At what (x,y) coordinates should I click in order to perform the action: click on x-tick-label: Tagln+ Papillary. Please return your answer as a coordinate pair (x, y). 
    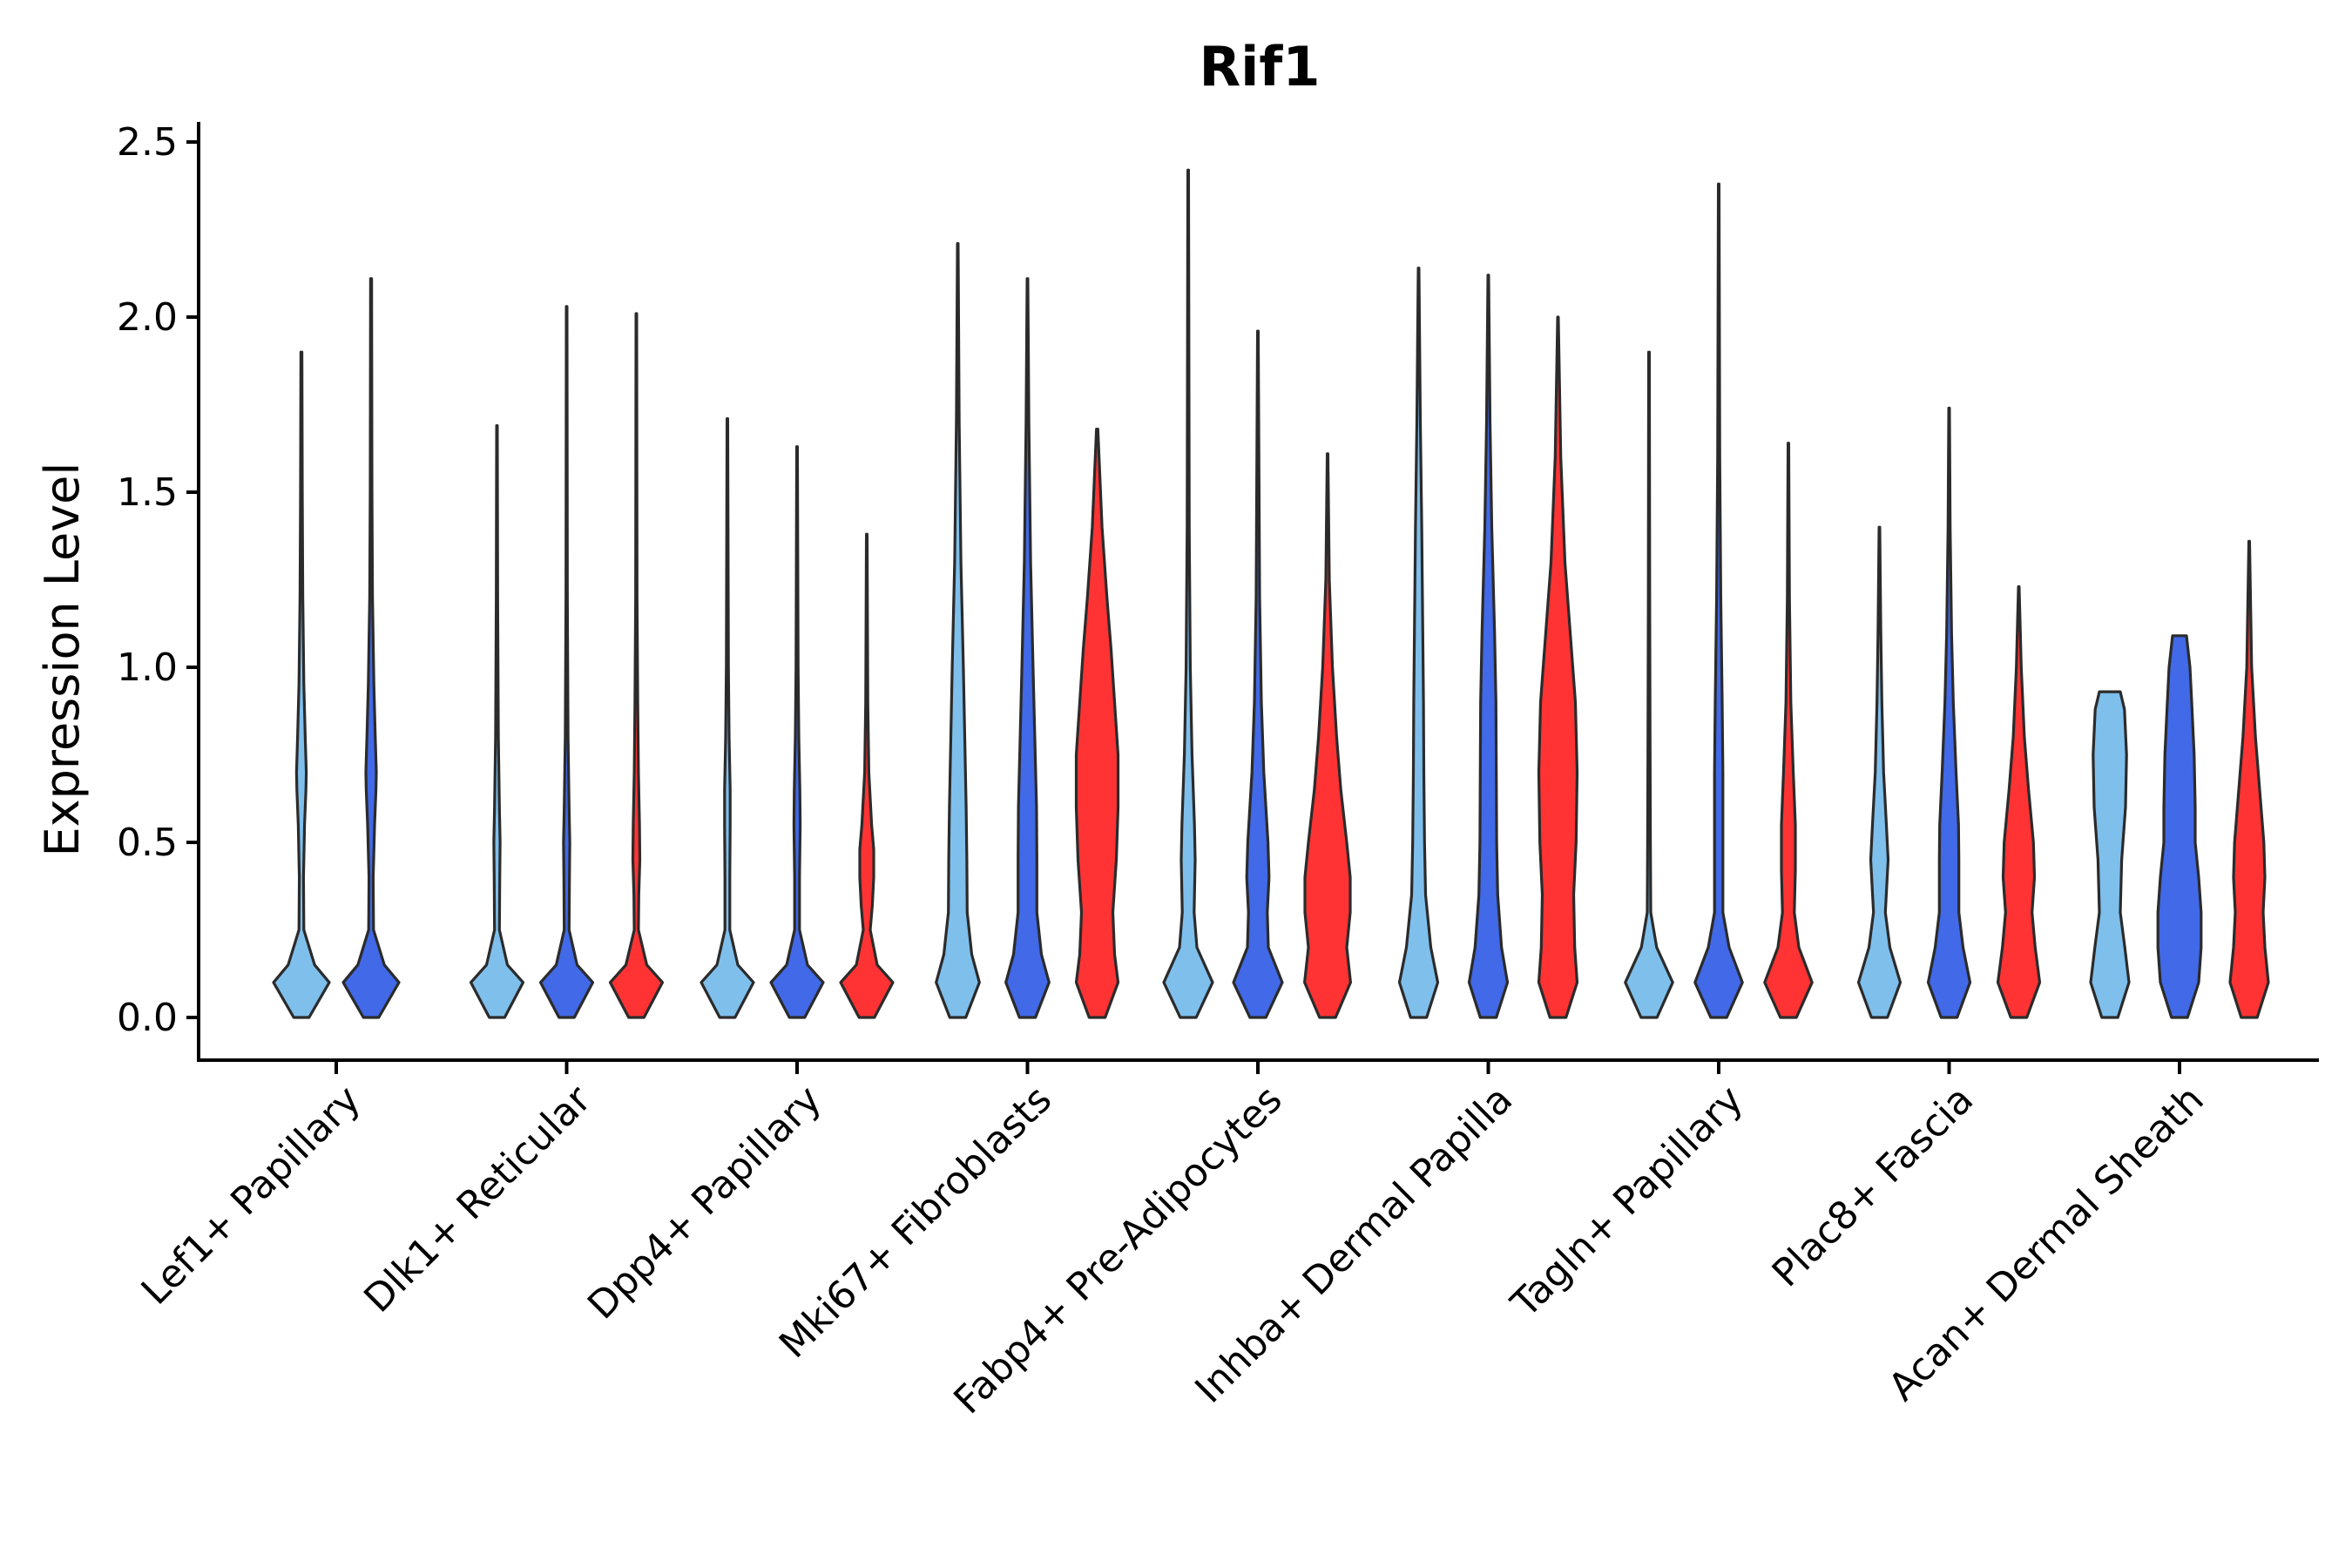
    Looking at the image, I should click on (1627, 1202).